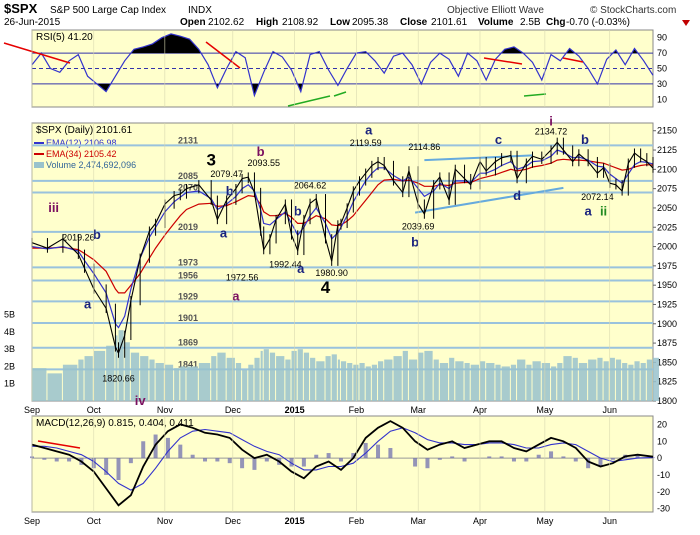 The image size is (700, 535). Describe the element at coordinates (667, 382) in the screenshot. I see `price-tick-label: 1825` at that location.